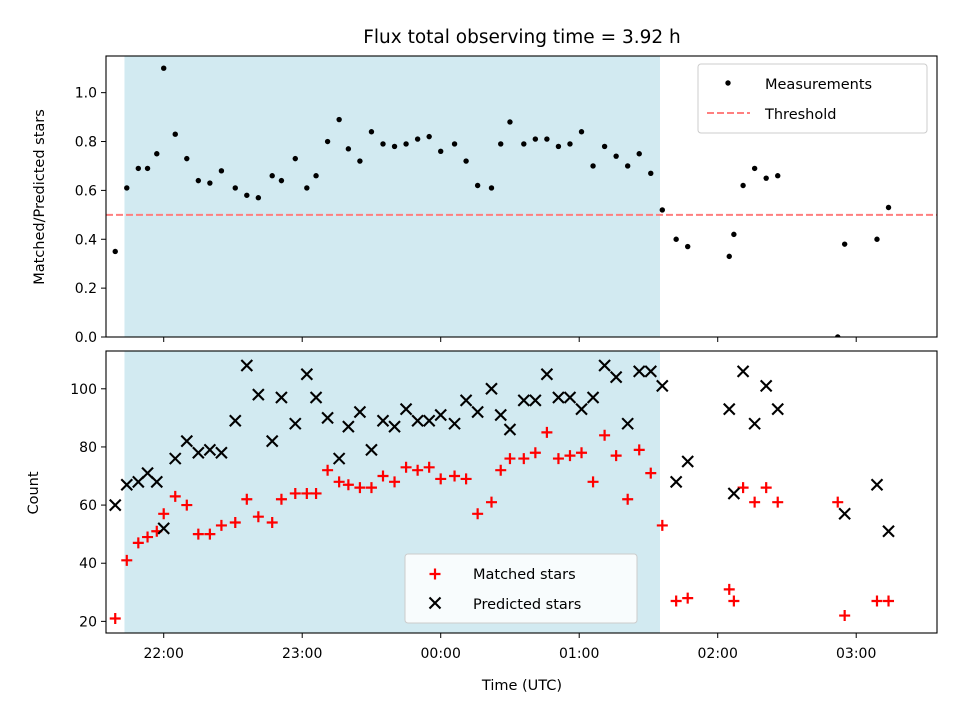 Image resolution: width=960 pixels, height=720 pixels. I want to click on y-tick-label: 0.8, so click(86, 143).